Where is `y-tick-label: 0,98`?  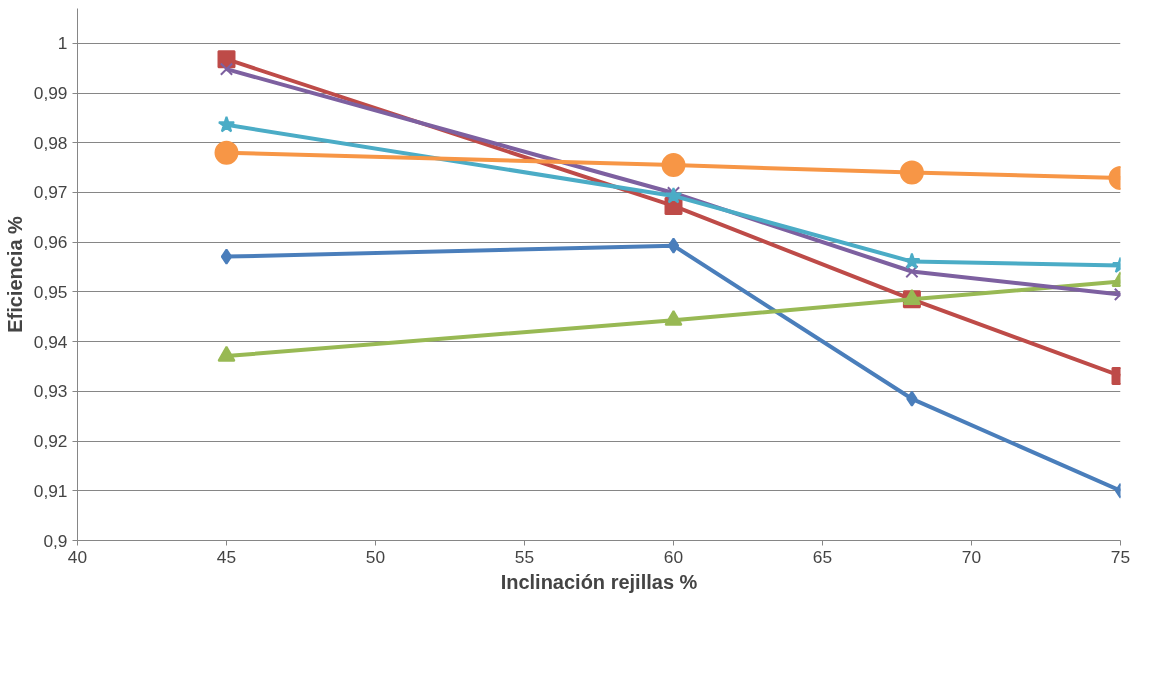
y-tick-label: 0,98 is located at coordinates (50, 142).